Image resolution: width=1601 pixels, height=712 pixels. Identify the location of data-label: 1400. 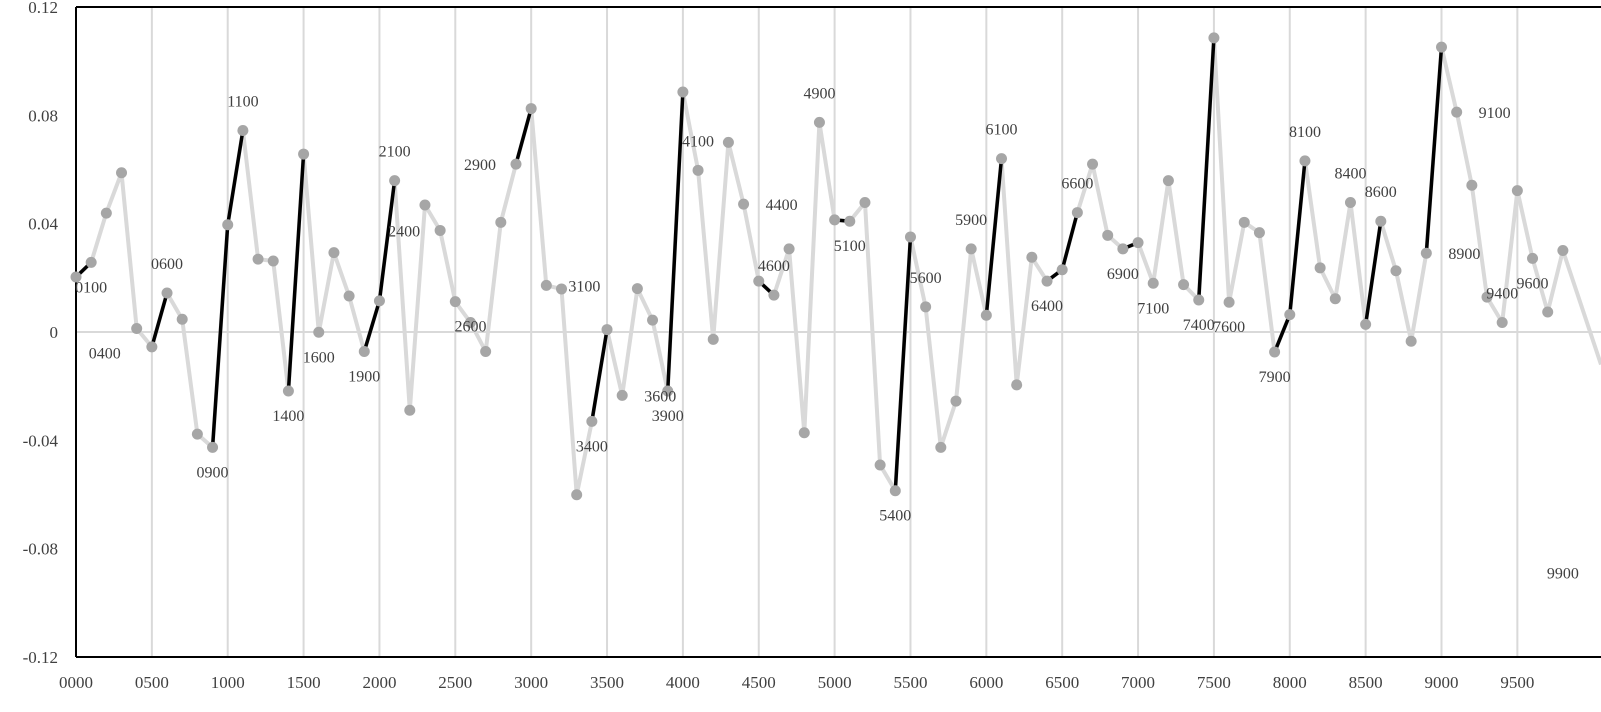
(288, 416).